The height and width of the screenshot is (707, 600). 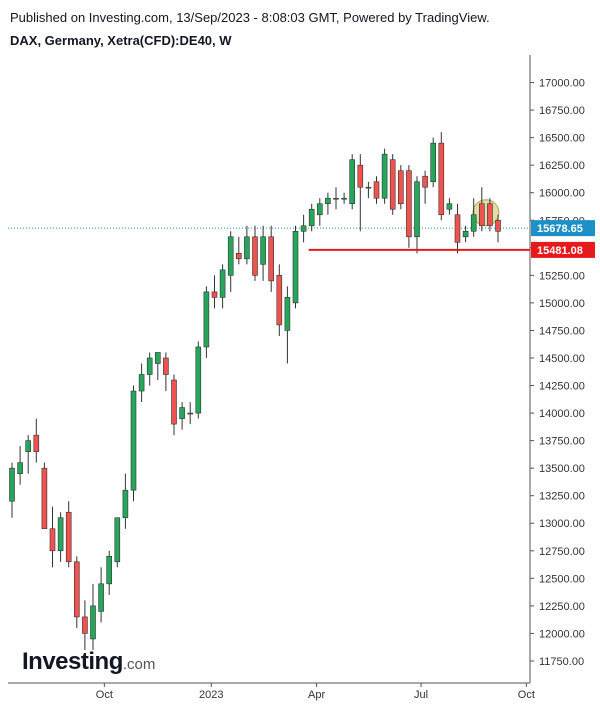 What do you see at coordinates (562, 414) in the screenshot?
I see `y-tick-label: 14000.00` at bounding box center [562, 414].